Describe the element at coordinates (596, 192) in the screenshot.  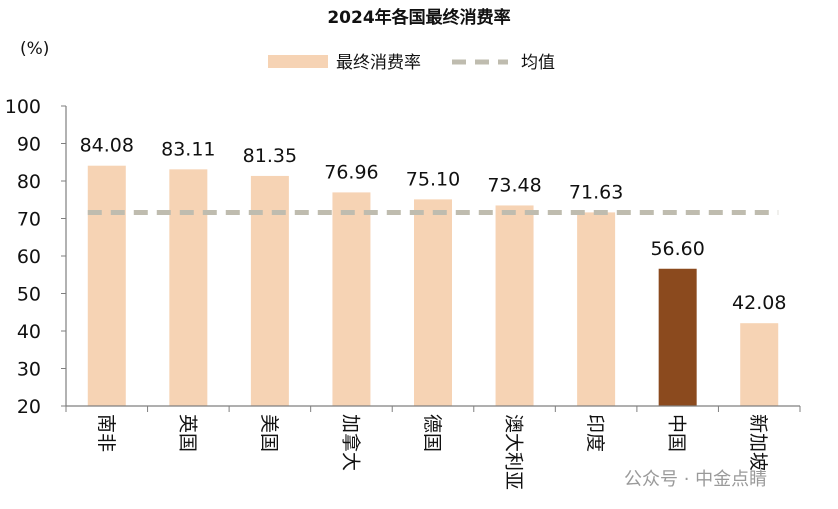
I see `value-label: 71.63` at that location.